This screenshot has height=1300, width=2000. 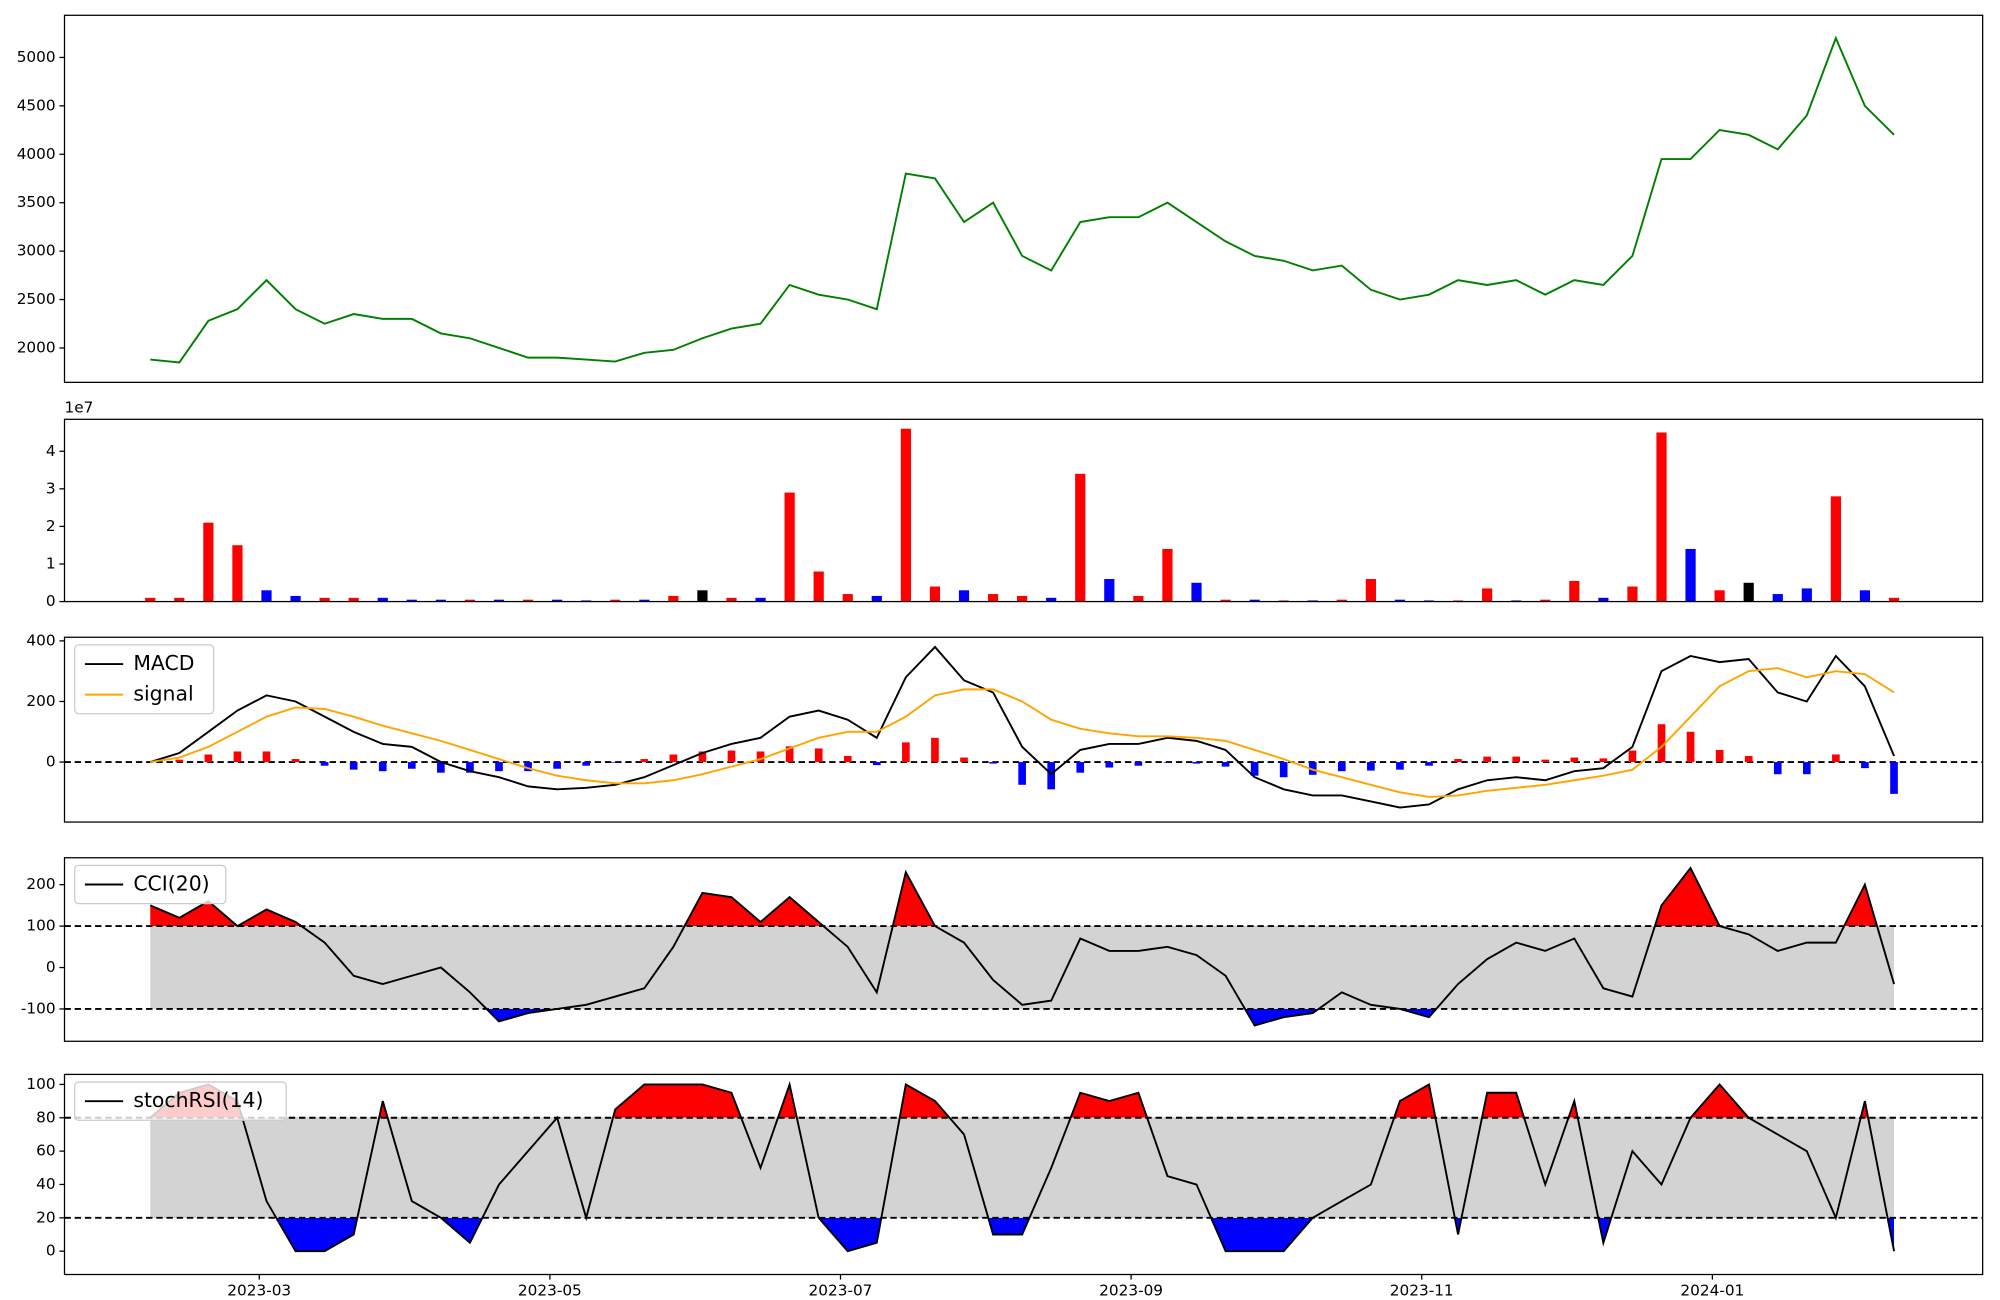 What do you see at coordinates (40, 640) in the screenshot?
I see `y-tick-label: 400` at bounding box center [40, 640].